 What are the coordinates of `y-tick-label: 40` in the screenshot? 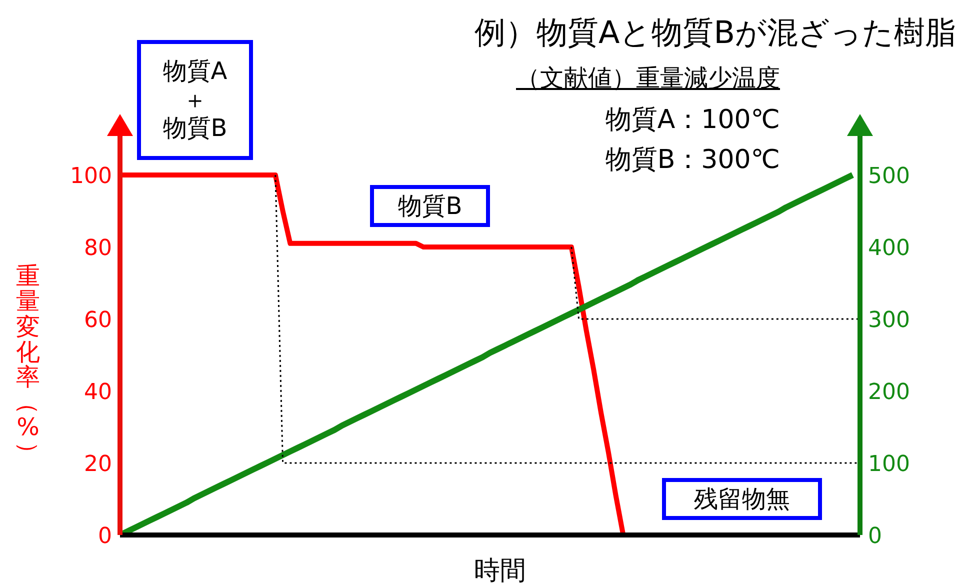 It's located at (98, 392).